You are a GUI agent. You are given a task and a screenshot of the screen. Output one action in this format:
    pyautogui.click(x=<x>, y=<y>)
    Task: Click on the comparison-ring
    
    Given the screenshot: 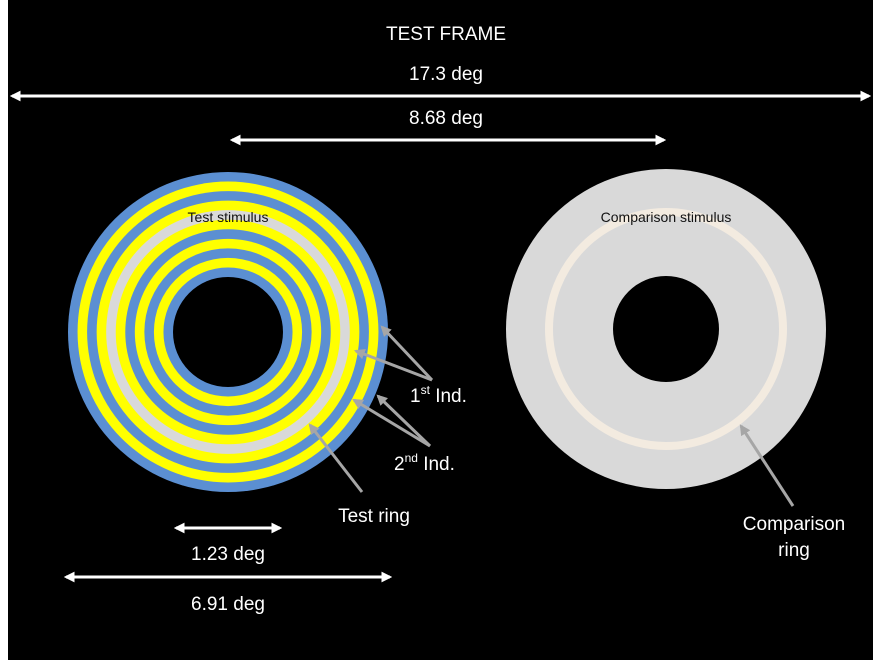 What is the action you would take?
    pyautogui.click(x=666, y=329)
    